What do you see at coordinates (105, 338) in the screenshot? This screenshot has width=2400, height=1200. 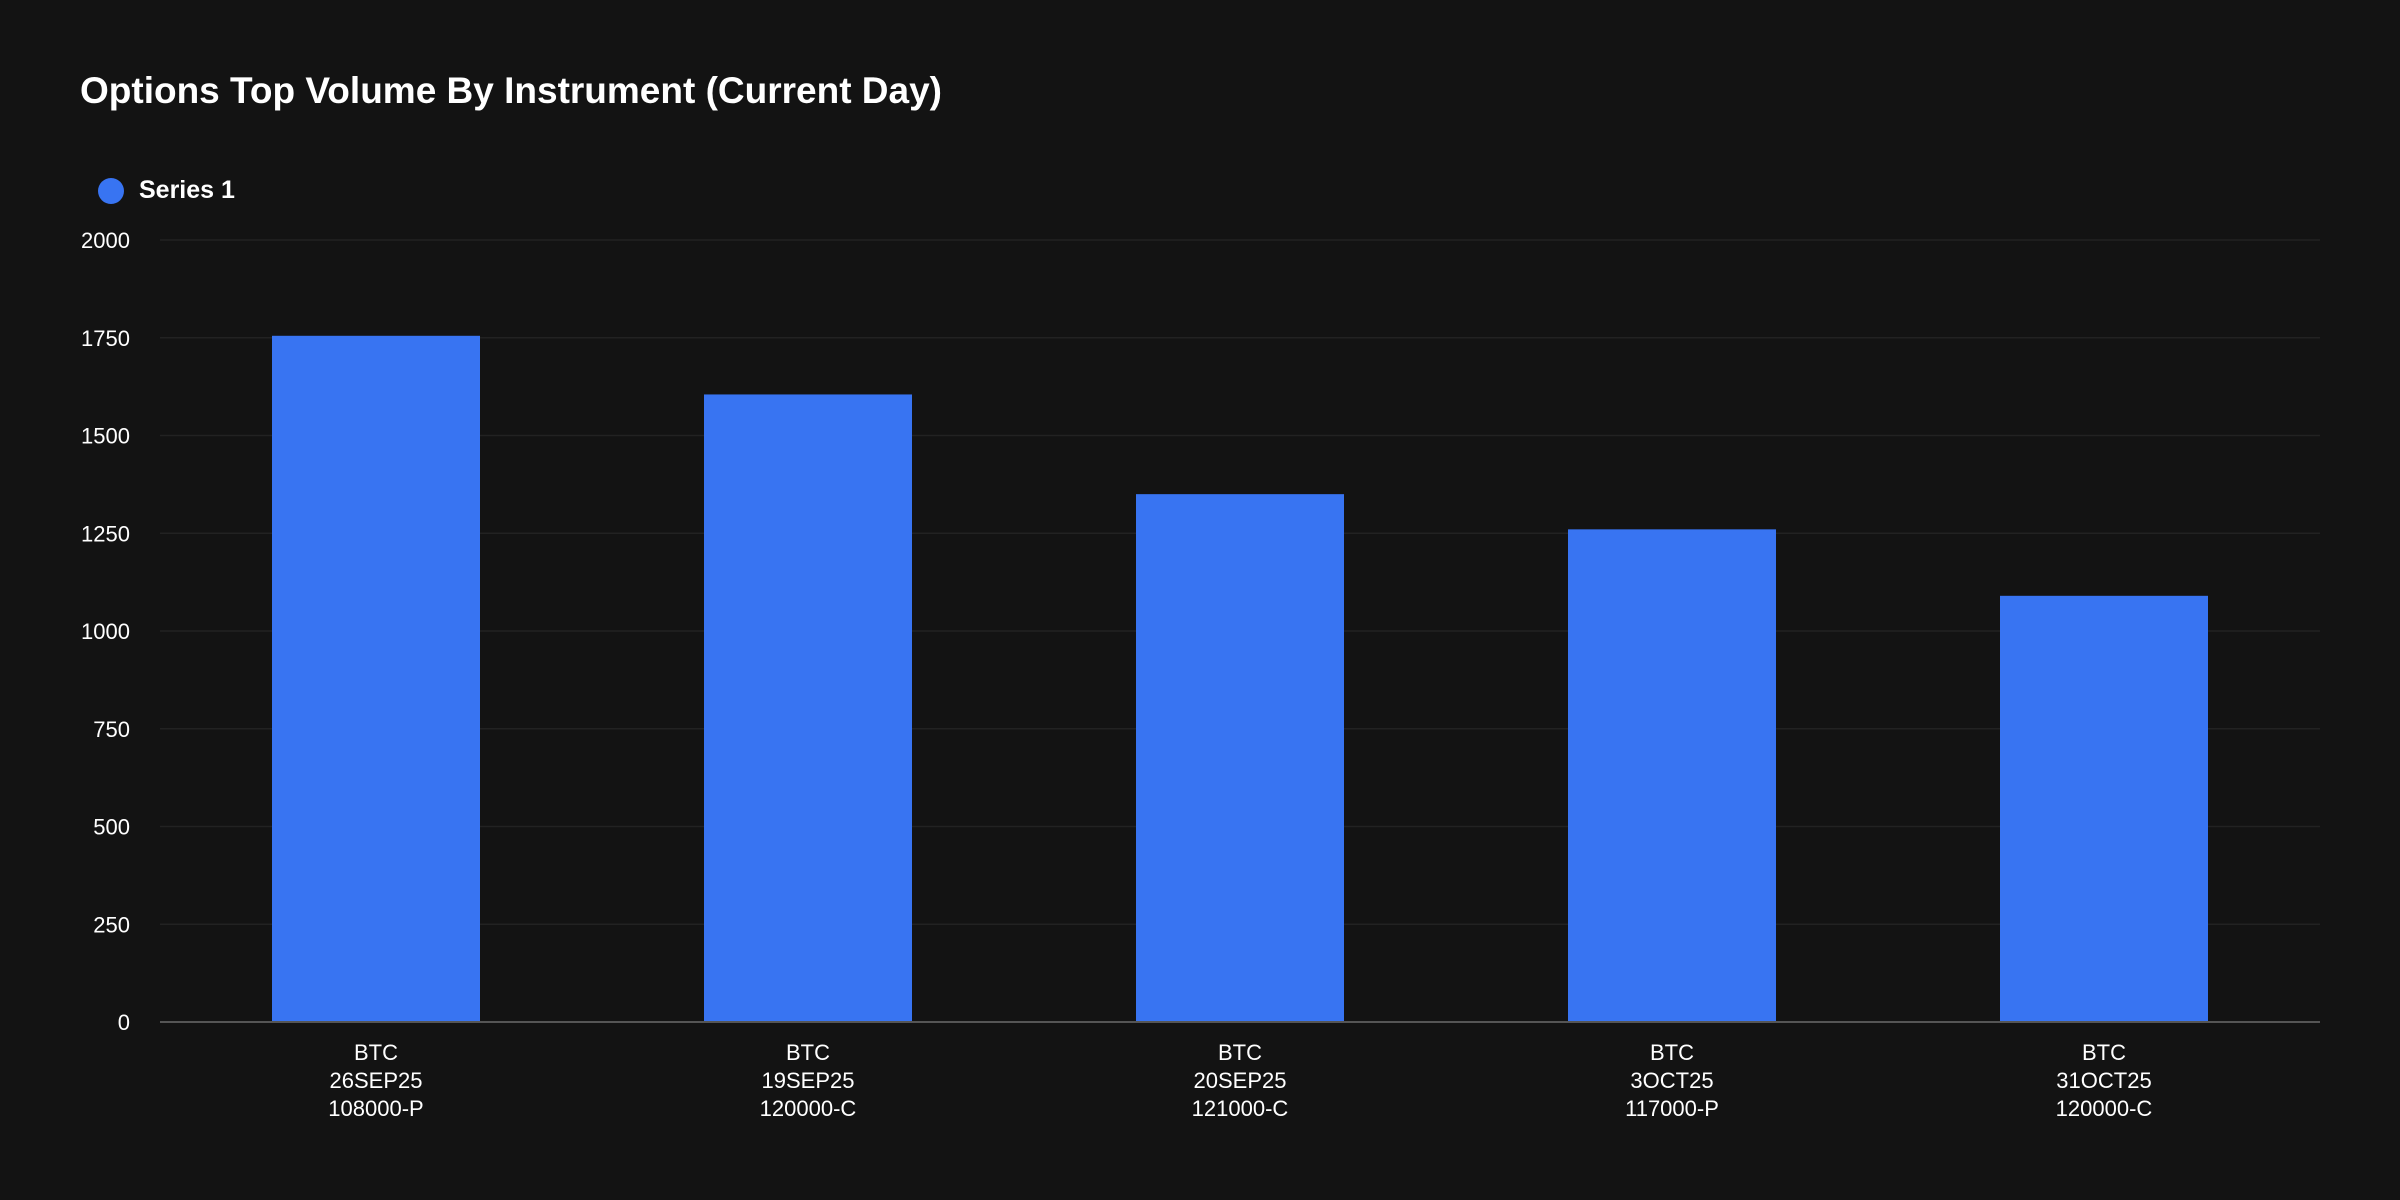 I see `y-tick-label: 1750` at bounding box center [105, 338].